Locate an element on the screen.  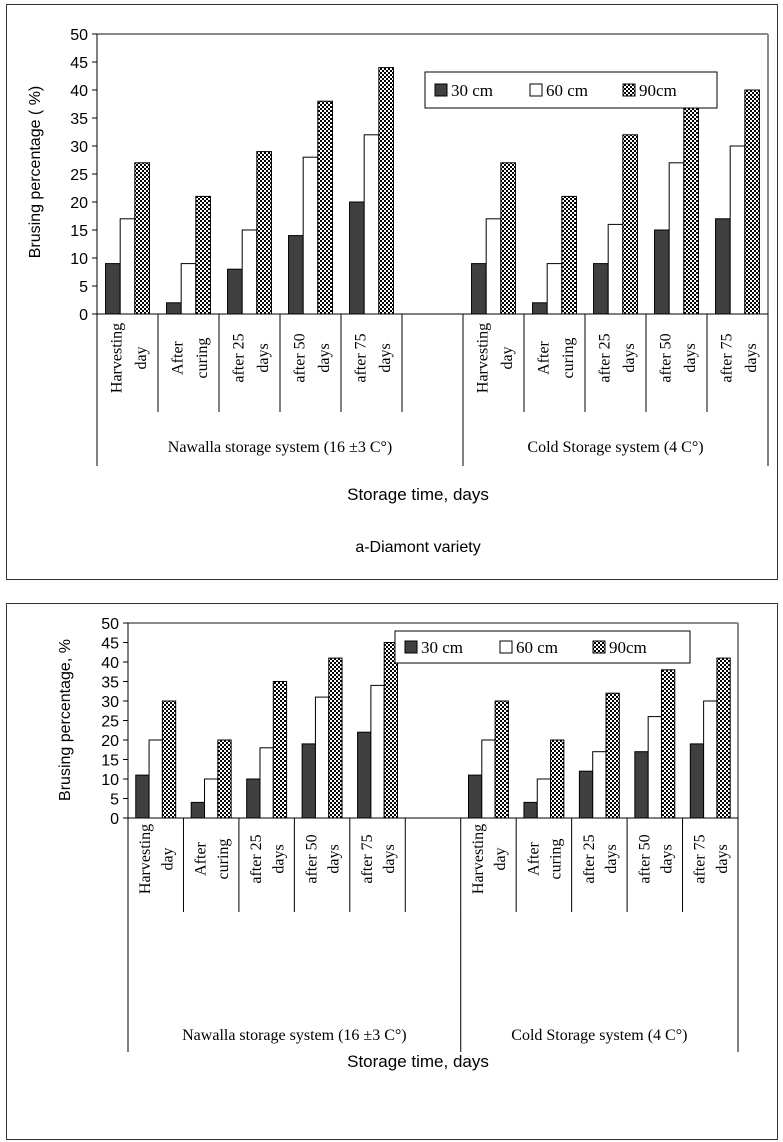
y-tick-label: 50 is located at coordinates (110, 624).